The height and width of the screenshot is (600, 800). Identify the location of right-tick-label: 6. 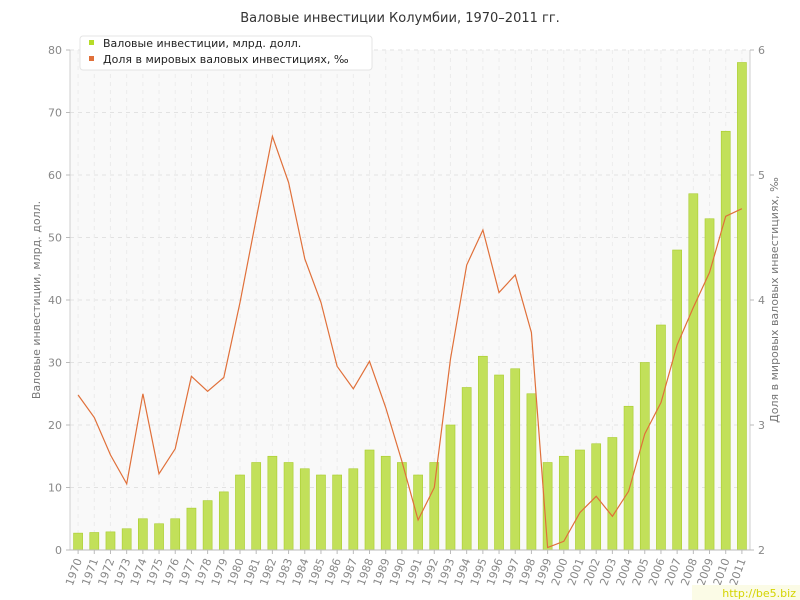
(761, 50).